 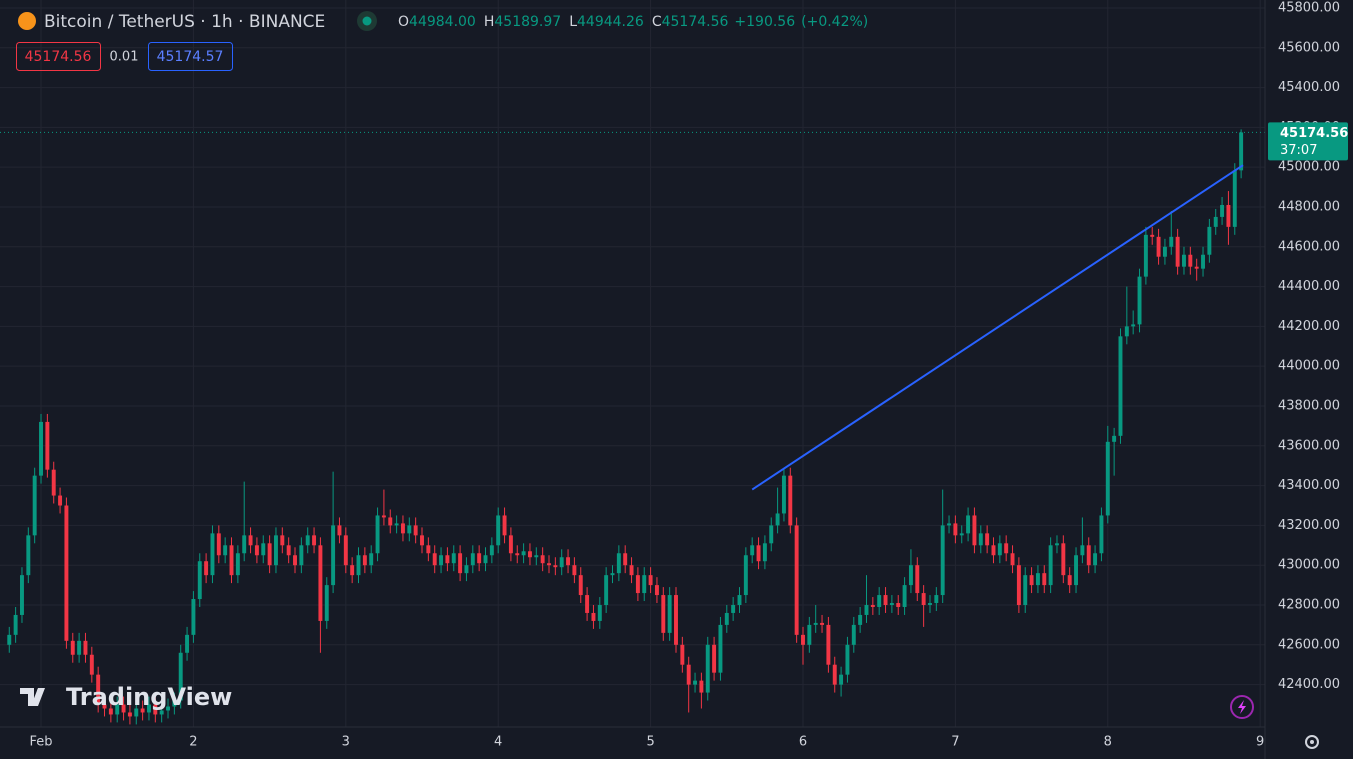 I want to click on y-tick-label: 43000.00, so click(x=1309, y=565).